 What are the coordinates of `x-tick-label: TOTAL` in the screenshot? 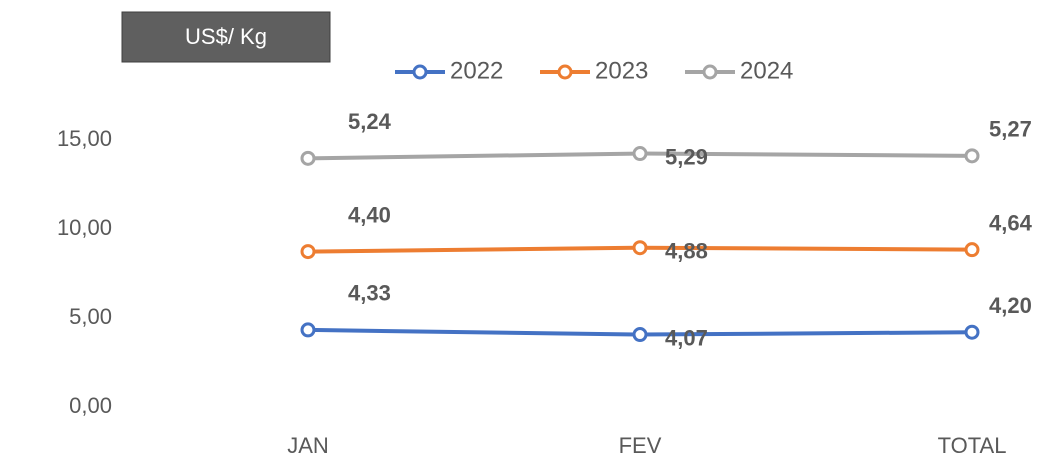 It's located at (972, 445).